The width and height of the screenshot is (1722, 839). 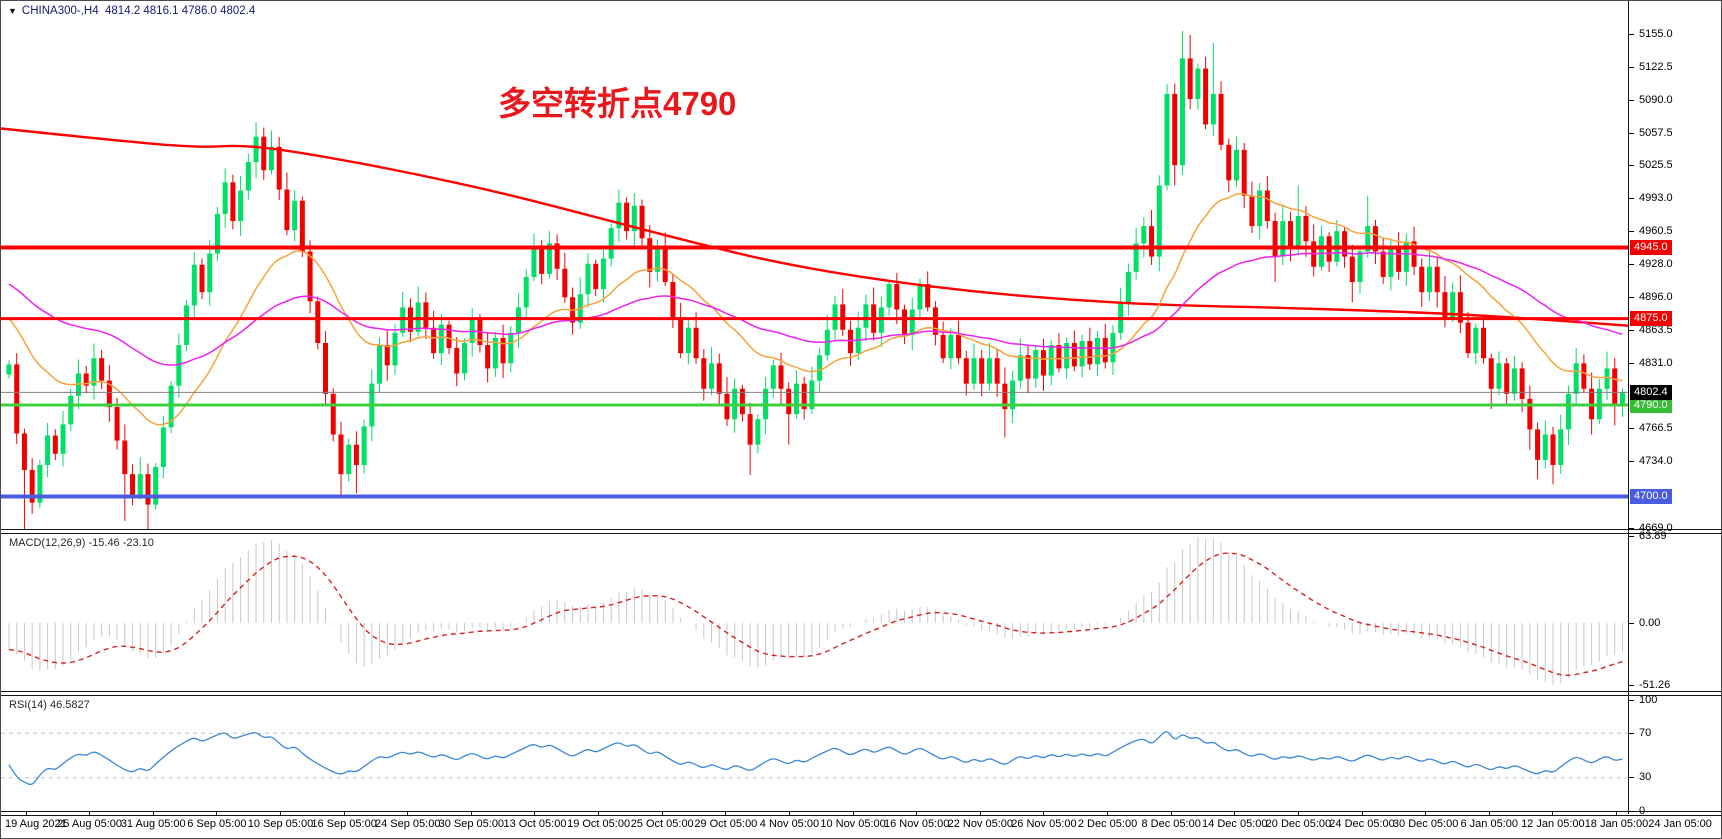 I want to click on annotation-text: 多空转折点4790, so click(x=617, y=103).